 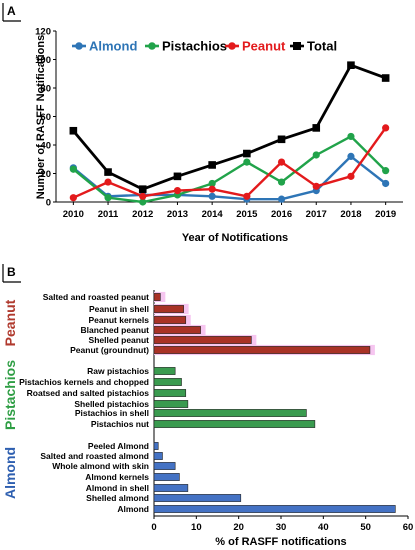 What do you see at coordinates (196, 527) in the screenshot?
I see `x-tick-label: 10` at bounding box center [196, 527].